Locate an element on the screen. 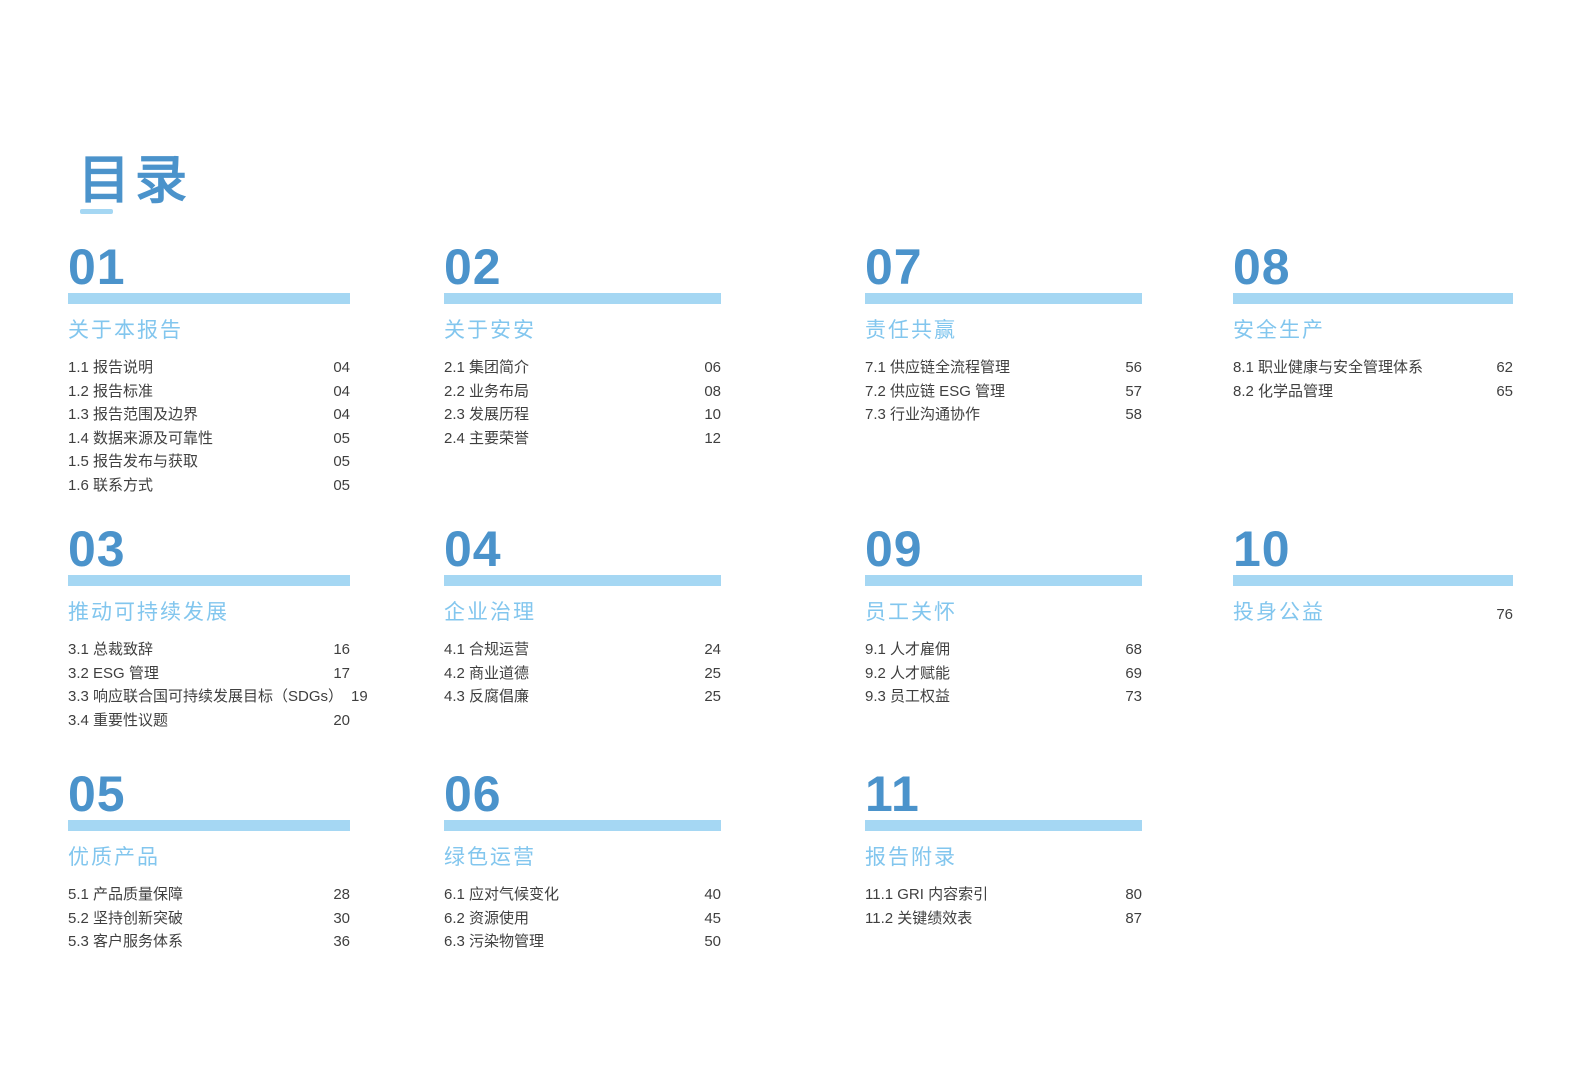 This screenshot has height=1077, width=1587. toc-item-page: 58 is located at coordinates (1133, 414).